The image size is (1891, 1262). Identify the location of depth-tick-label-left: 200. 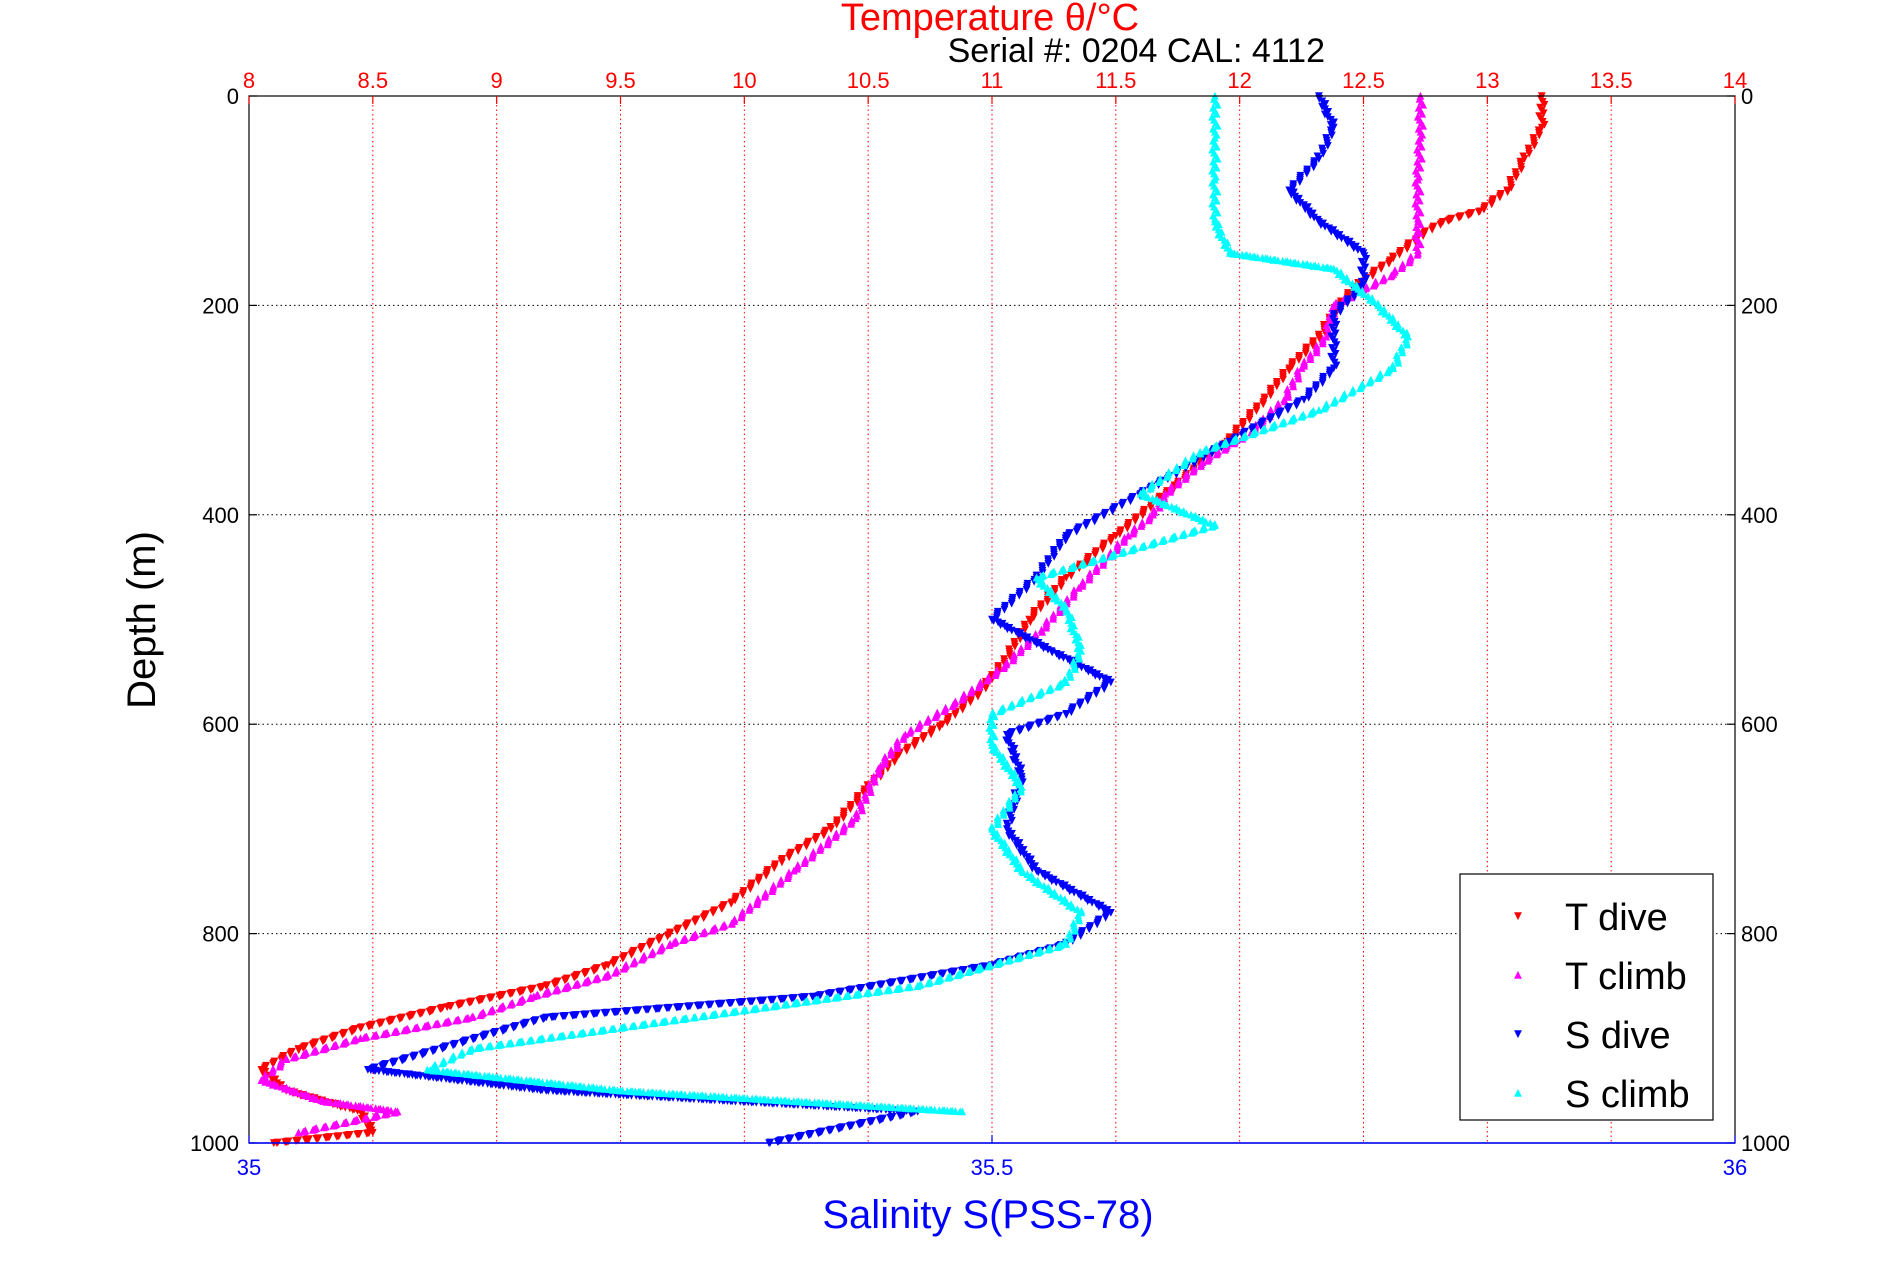
(220, 305).